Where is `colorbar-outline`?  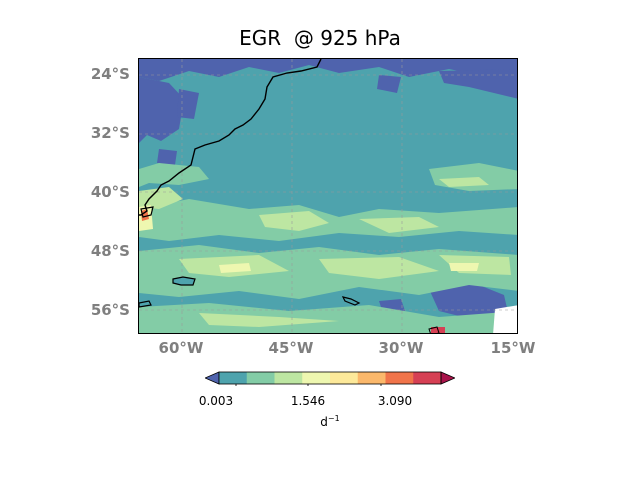
colorbar-outline is located at coordinates (330, 378).